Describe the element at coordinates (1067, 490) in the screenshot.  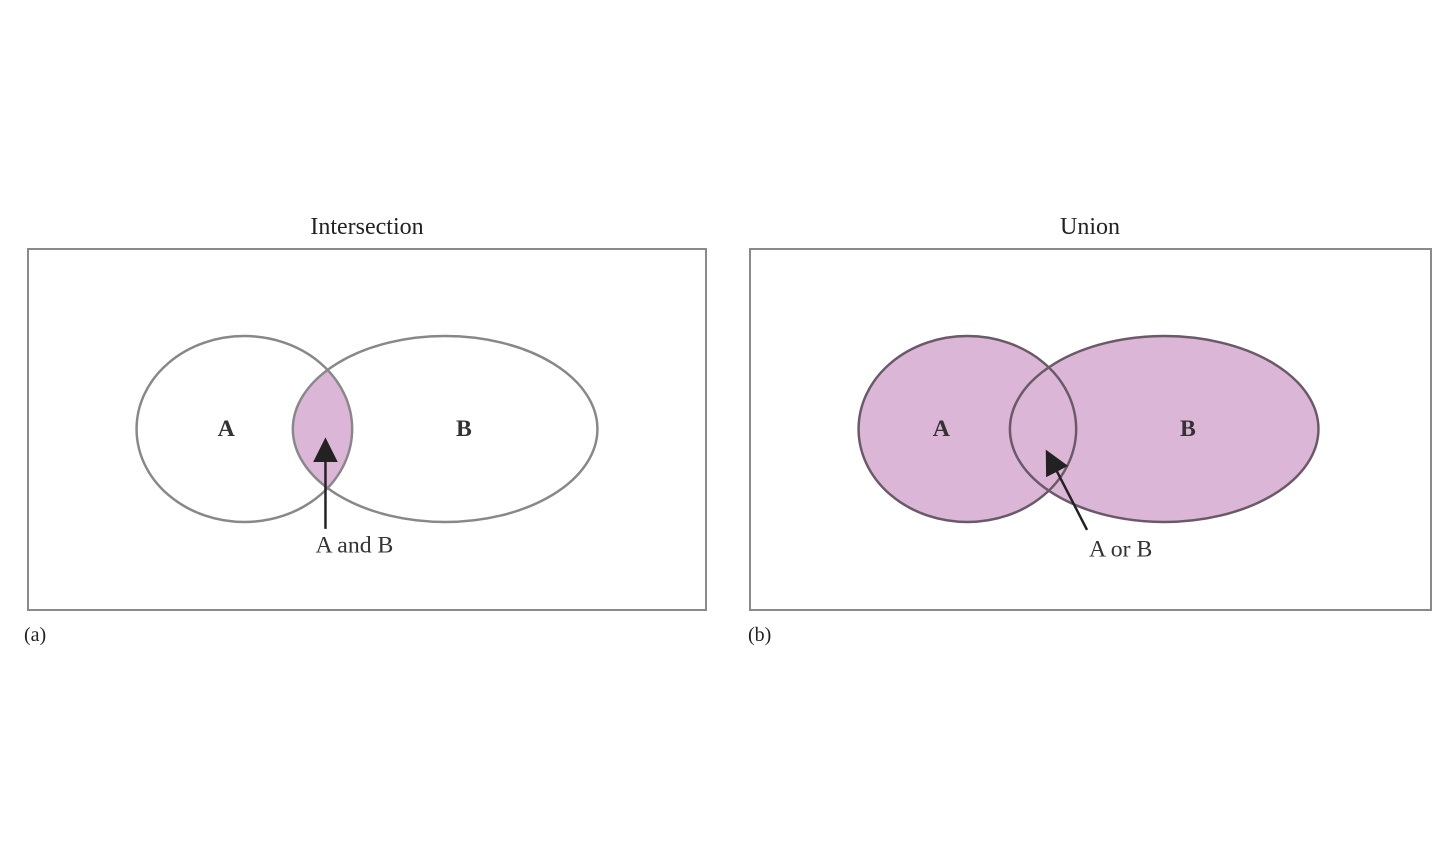
I see `callout-arrow` at that location.